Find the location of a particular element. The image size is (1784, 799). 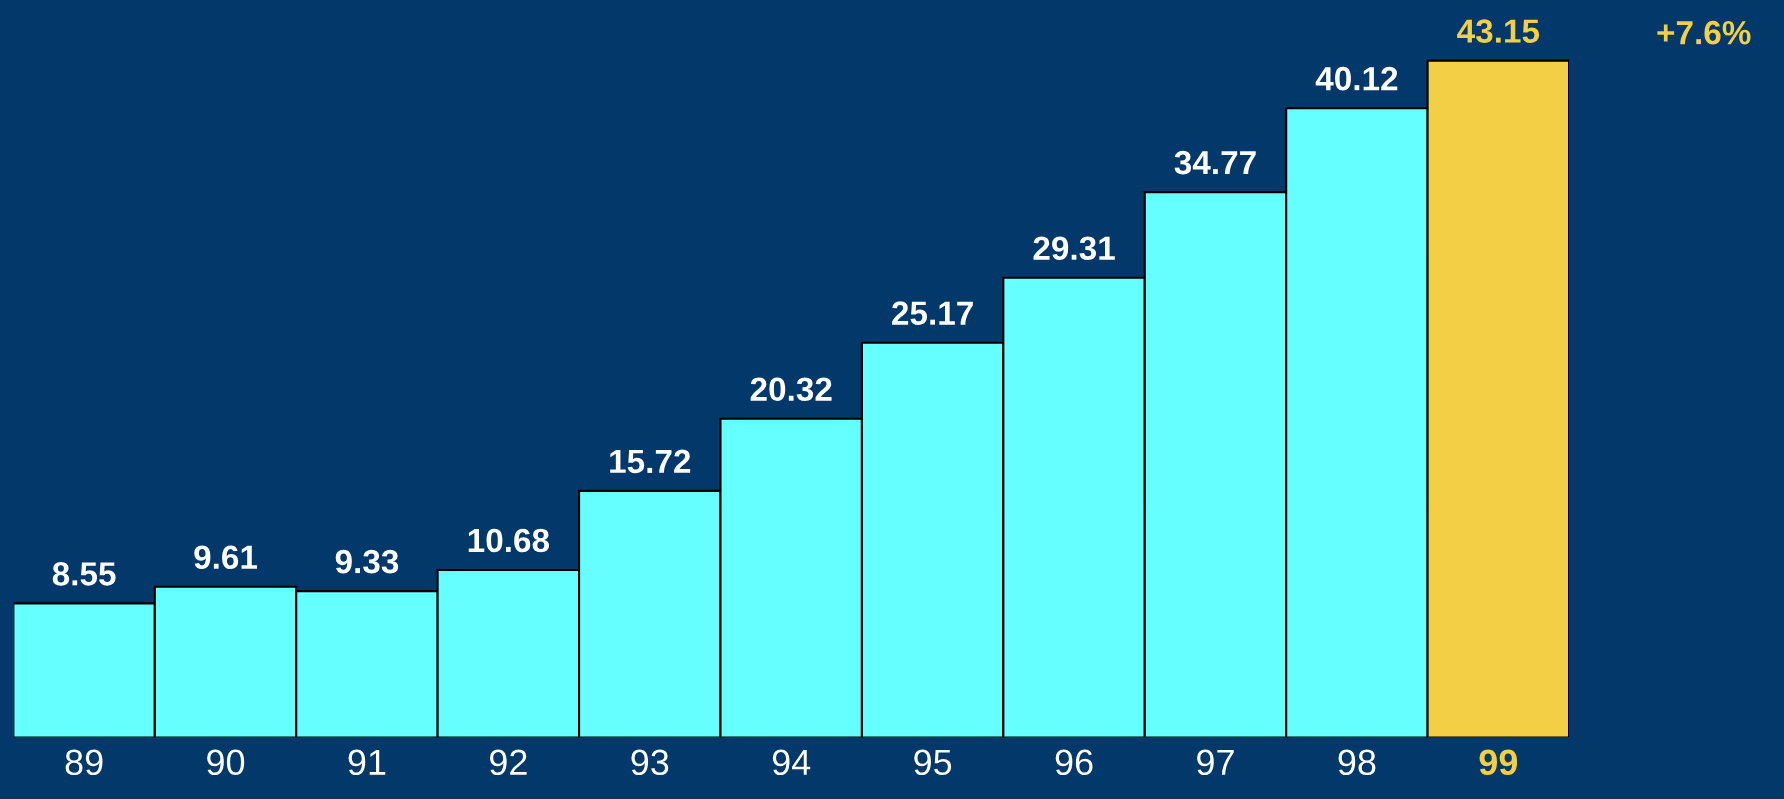

text: +7.6% is located at coordinates (1704, 32).